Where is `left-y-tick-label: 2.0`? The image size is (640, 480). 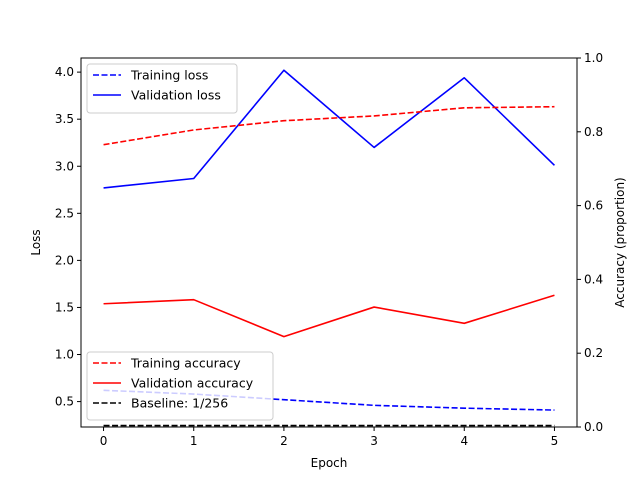 left-y-tick-label: 2.0 is located at coordinates (64, 260).